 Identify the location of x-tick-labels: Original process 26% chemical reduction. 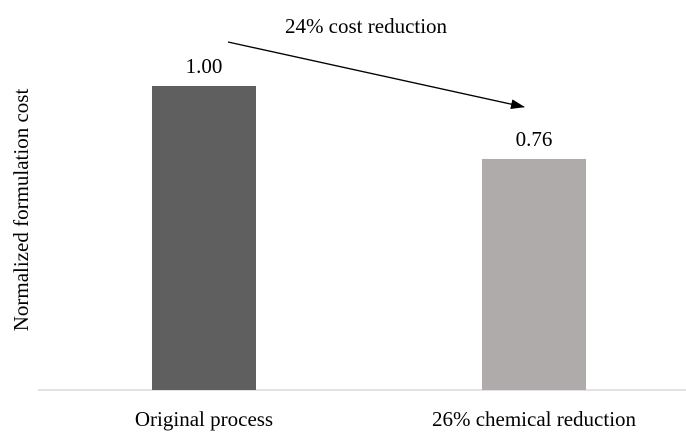
(386, 419).